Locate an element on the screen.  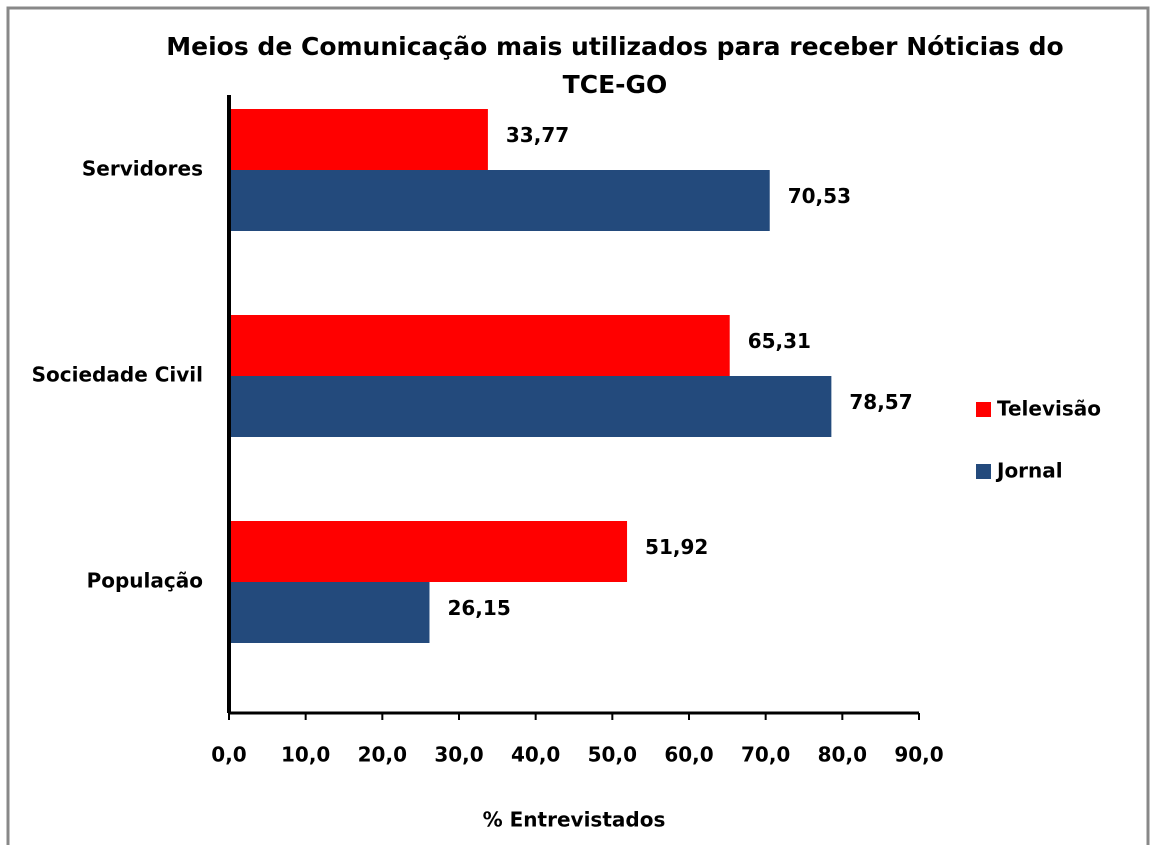
data-label: 78,57 is located at coordinates (880, 402).